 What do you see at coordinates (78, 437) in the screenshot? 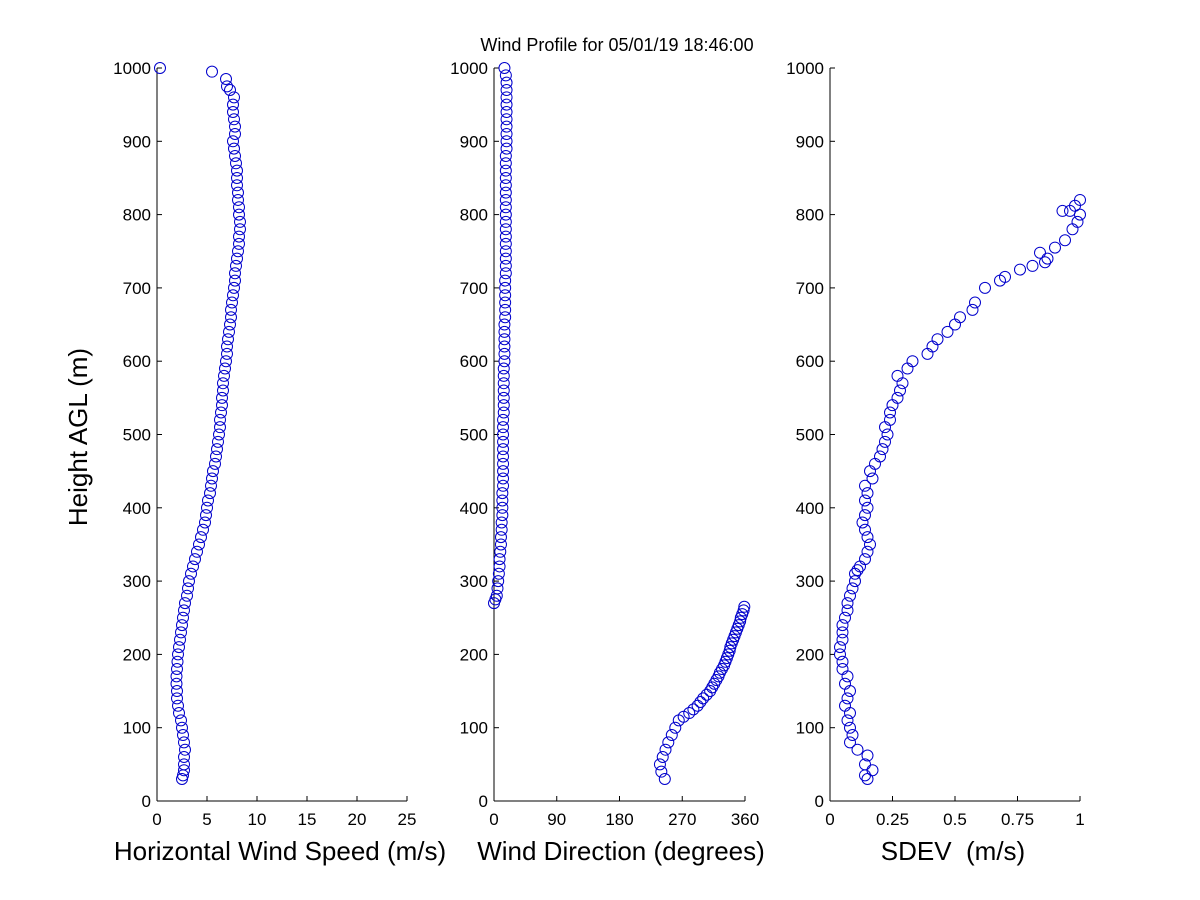
I see `y-axis-label: Height AGL (m)` at bounding box center [78, 437].